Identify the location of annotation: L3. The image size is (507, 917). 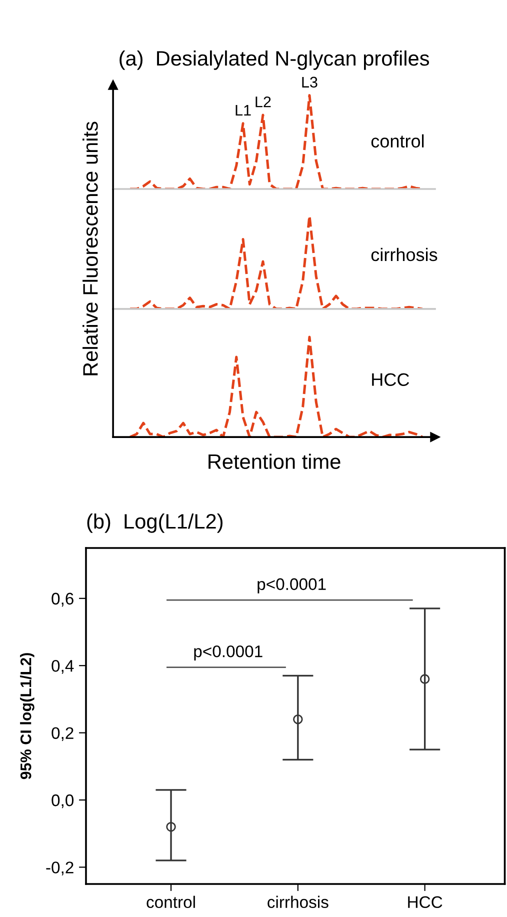
(310, 82).